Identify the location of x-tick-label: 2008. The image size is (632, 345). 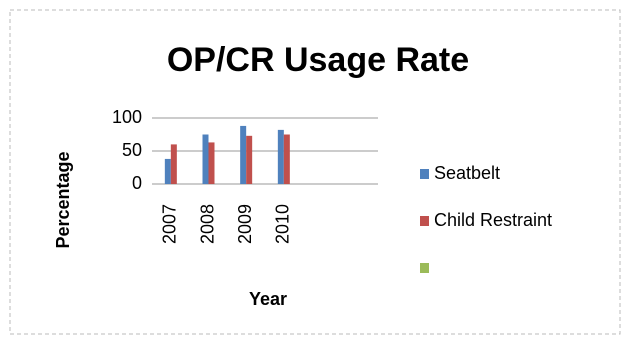
(207, 224).